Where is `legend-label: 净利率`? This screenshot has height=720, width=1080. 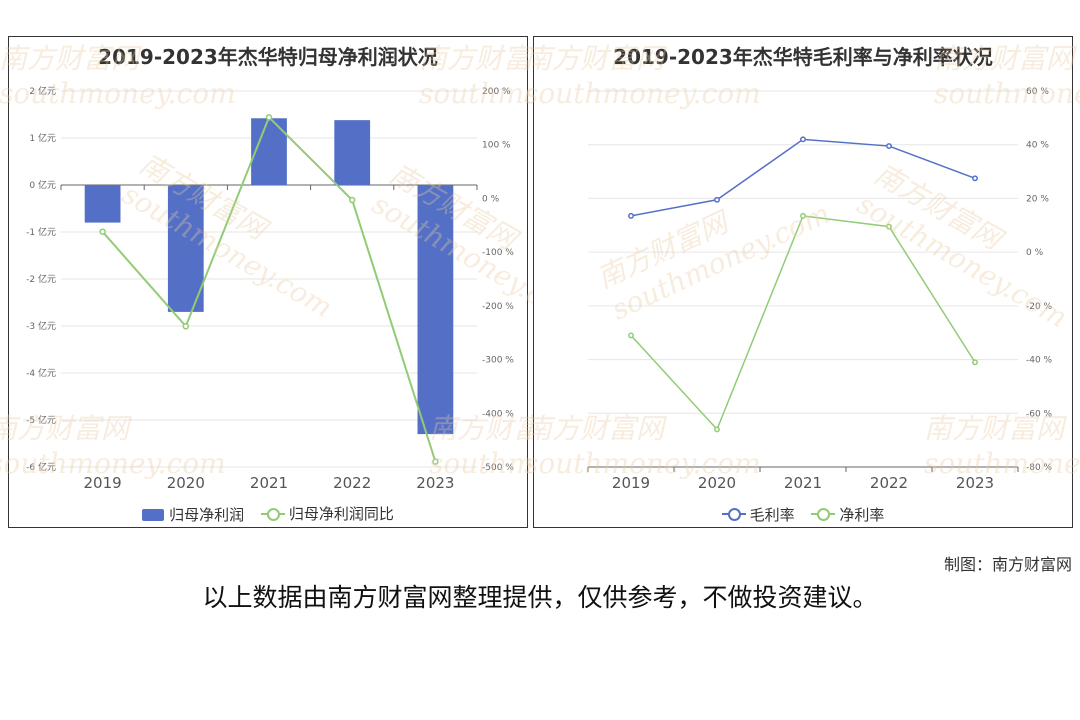 legend-label: 净利率 is located at coordinates (862, 514).